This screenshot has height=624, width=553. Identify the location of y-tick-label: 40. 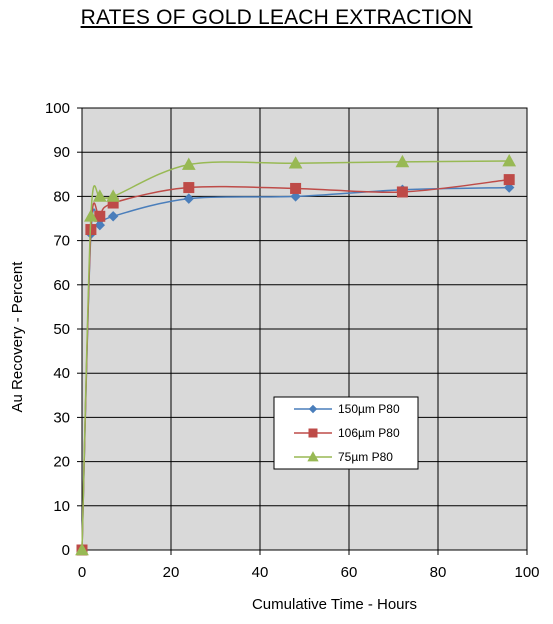
(61, 373).